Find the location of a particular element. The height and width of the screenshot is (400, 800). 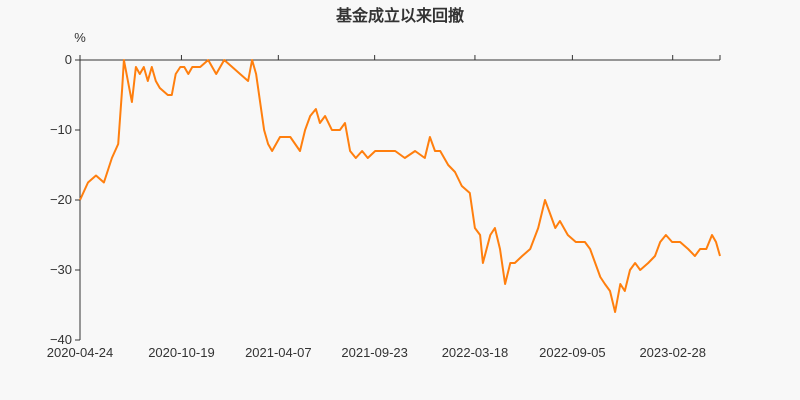

x-tick-label: 2022-03-18 is located at coordinates (475, 352).